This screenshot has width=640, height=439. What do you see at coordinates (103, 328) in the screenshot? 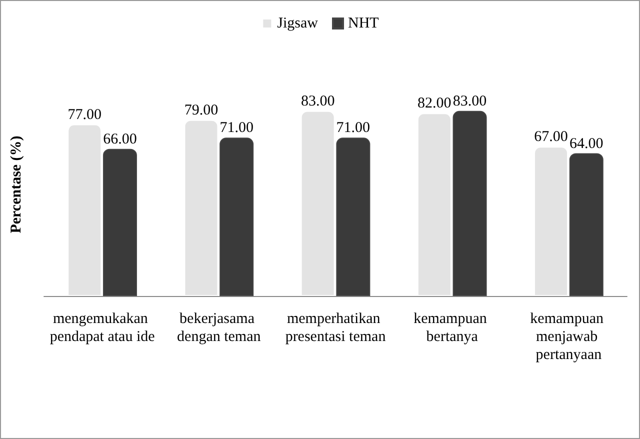
I see `x-tick-label: mengemukakan pendapat atau ide` at bounding box center [103, 328].